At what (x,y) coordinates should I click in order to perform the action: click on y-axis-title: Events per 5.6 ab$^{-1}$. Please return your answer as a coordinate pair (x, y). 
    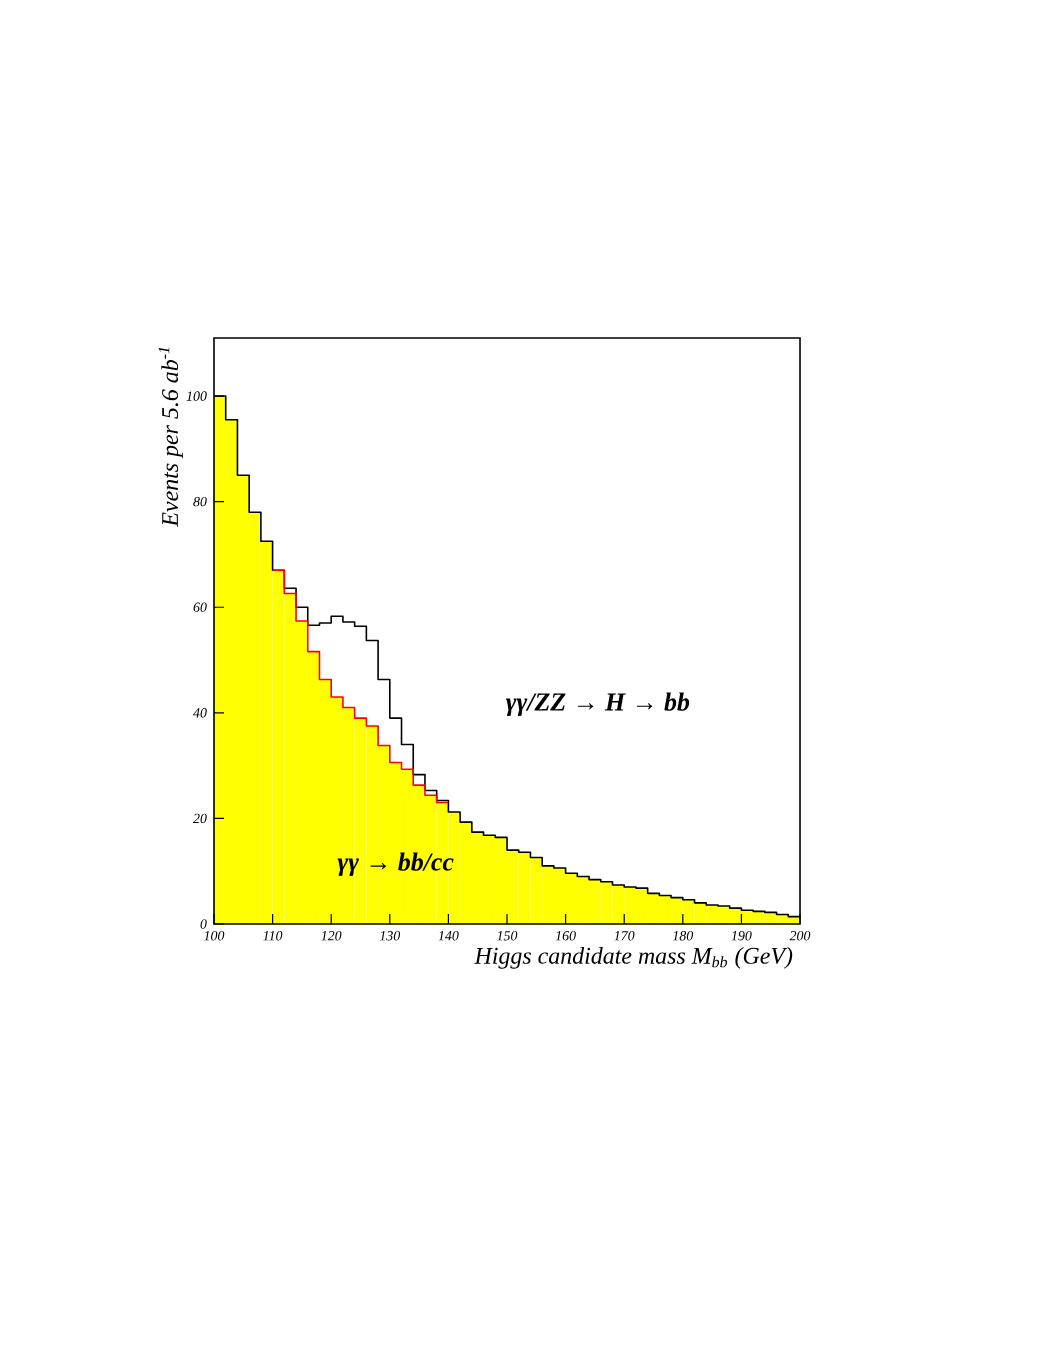
    Looking at the image, I should click on (170, 437).